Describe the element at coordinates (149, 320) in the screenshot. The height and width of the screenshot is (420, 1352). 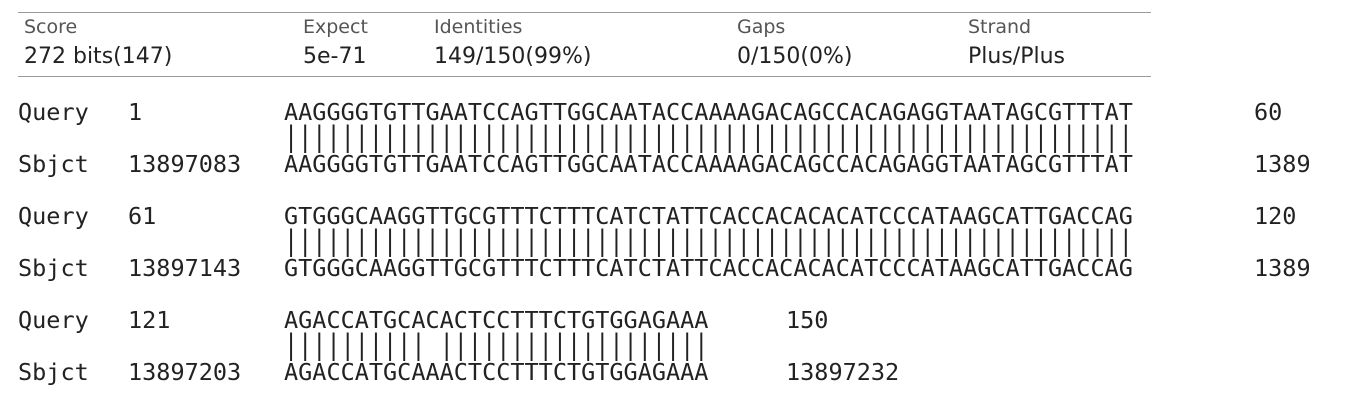
I see `query-start: 121` at that location.